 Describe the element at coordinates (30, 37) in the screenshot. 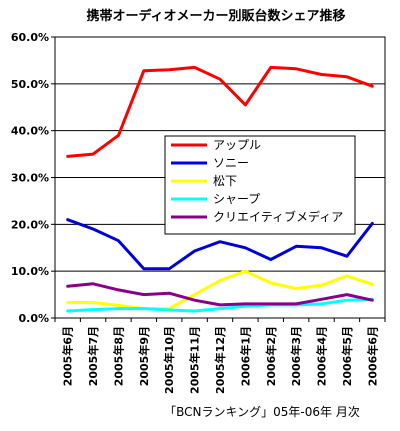

I see `y-tick-label: 60.0%` at that location.